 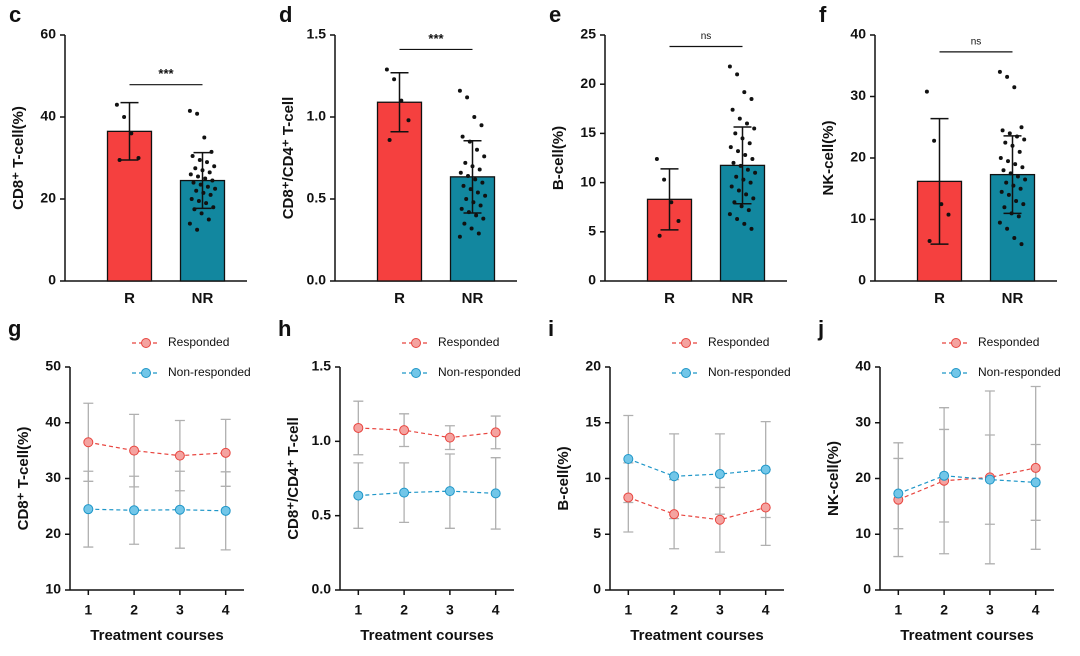 I want to click on panel-letter: i, so click(x=551, y=328).